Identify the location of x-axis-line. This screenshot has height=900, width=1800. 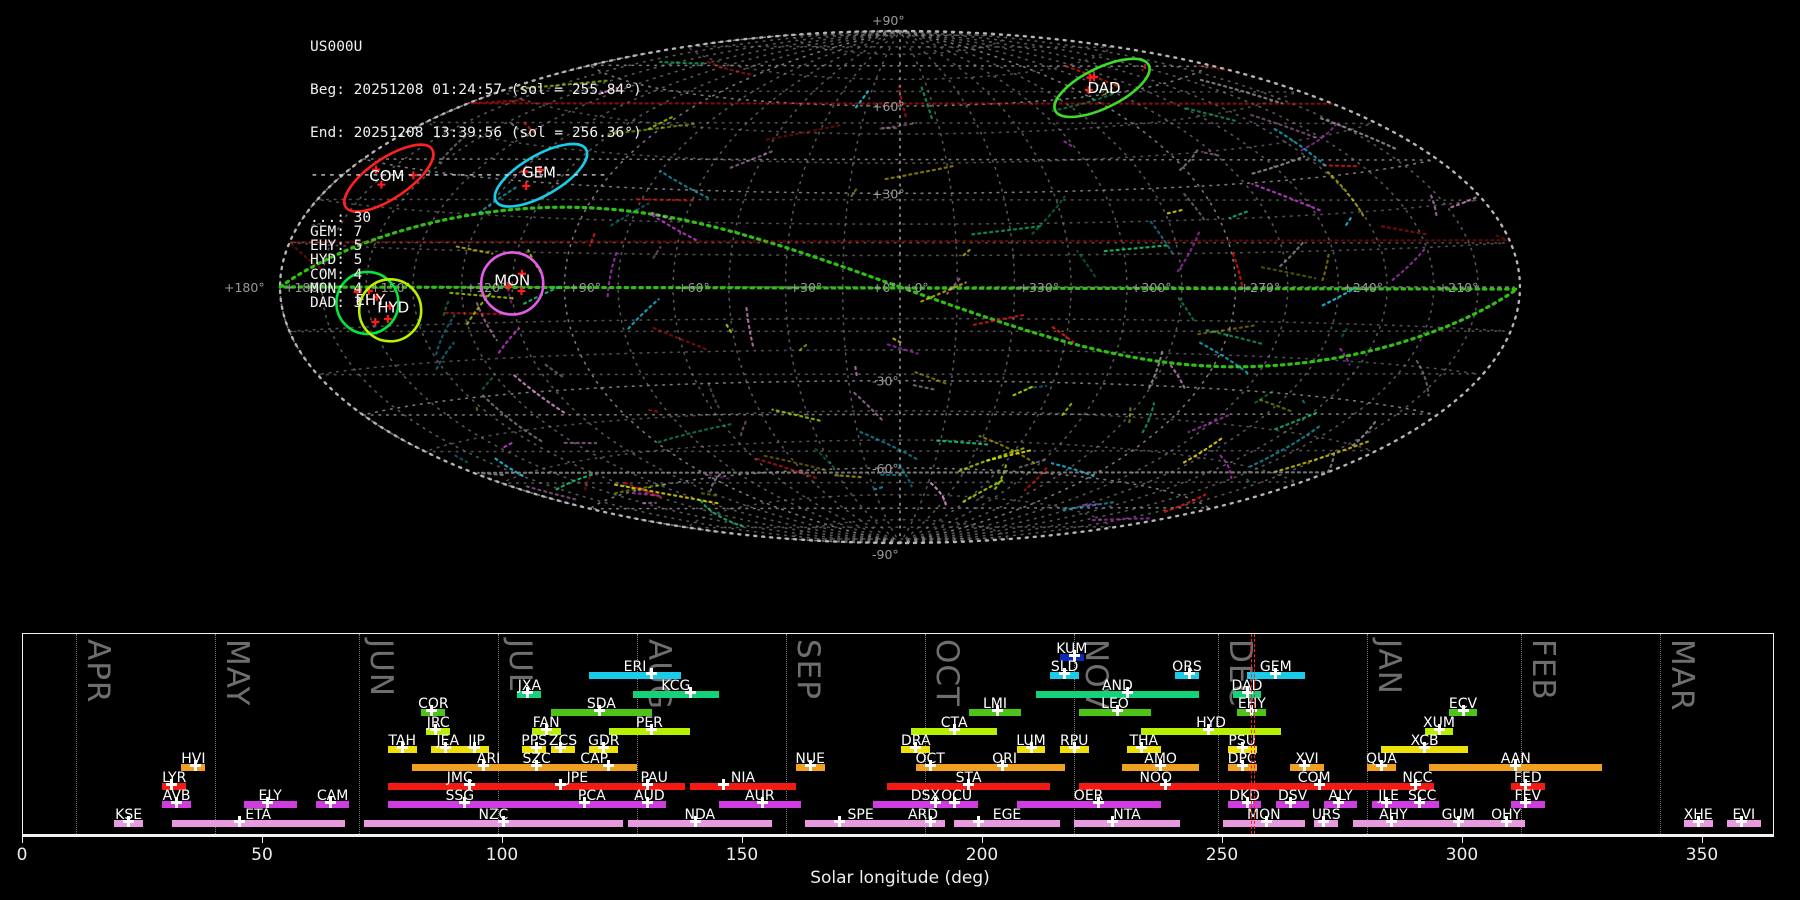
(898, 836).